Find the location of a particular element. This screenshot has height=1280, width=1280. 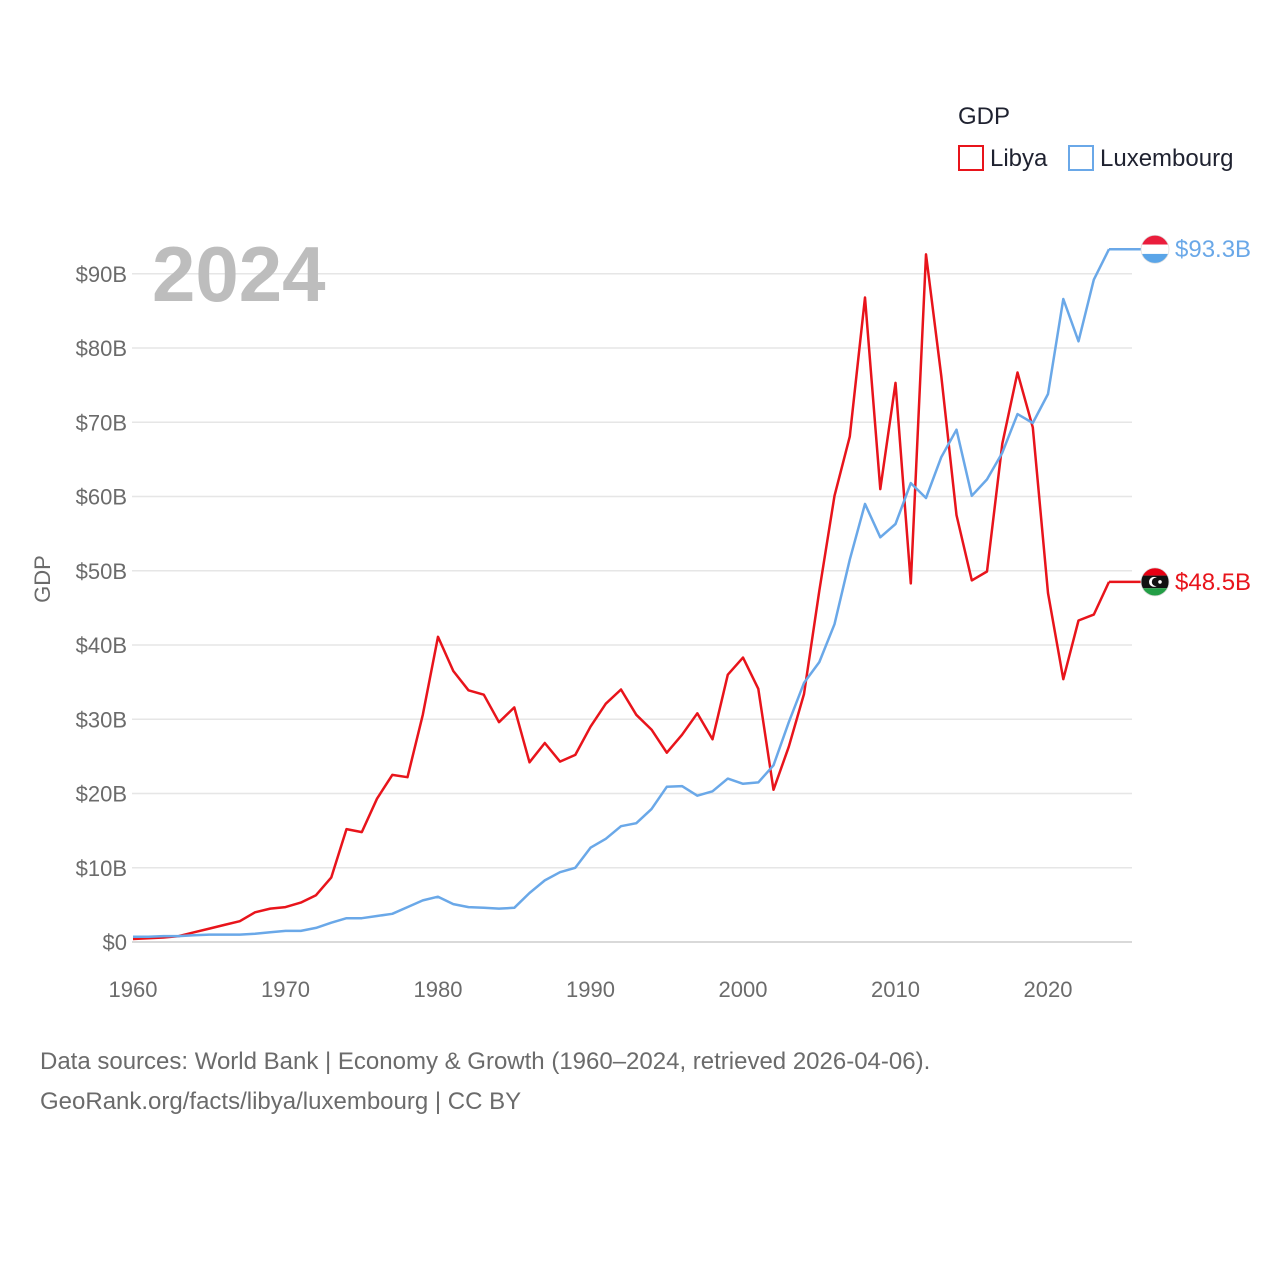

end-value-label-luxembourg: $93.3B is located at coordinates (1213, 249).